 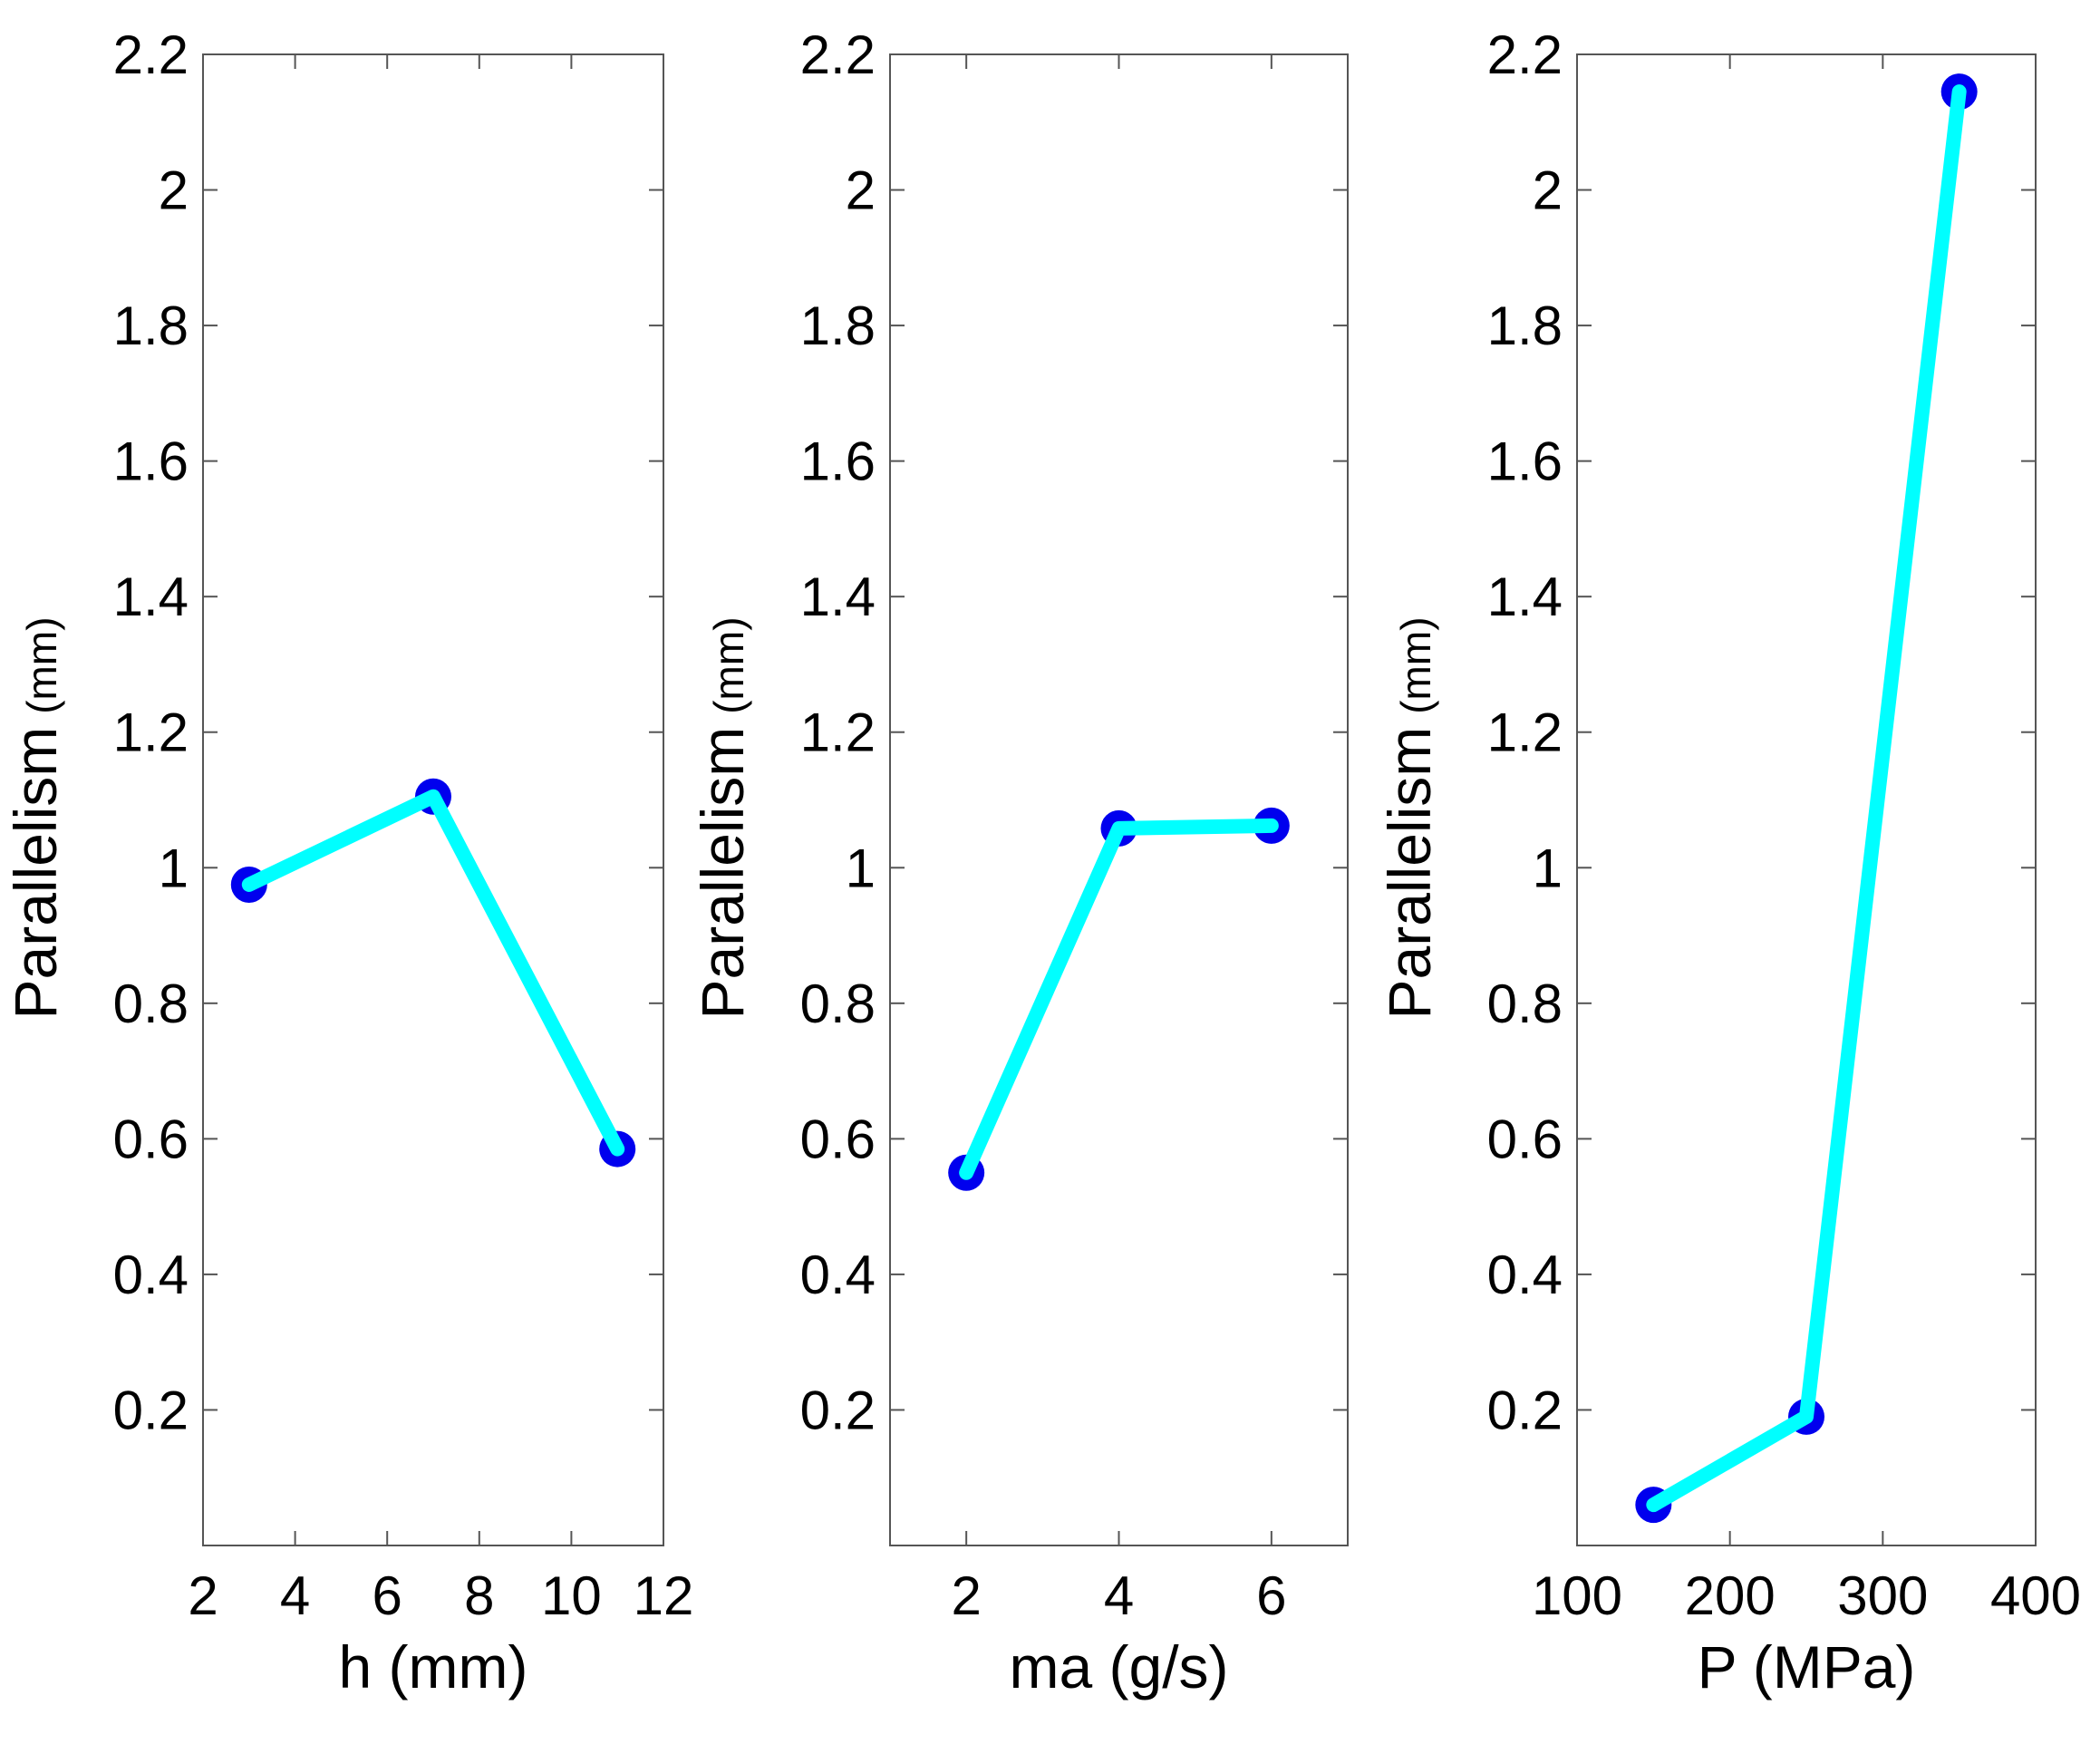 I want to click on x-tick-label: 400, so click(x=2035, y=1595).